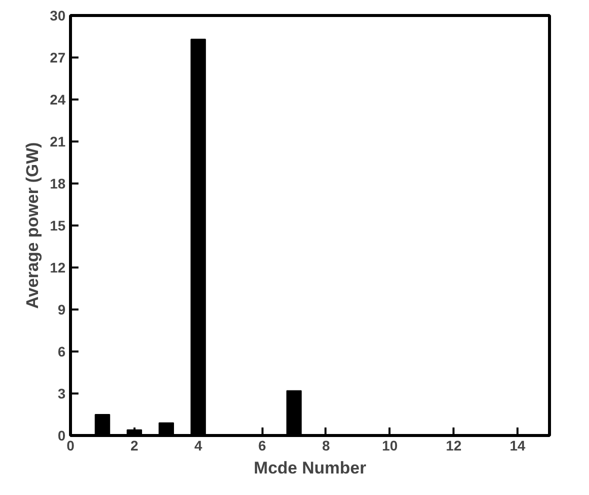  What do you see at coordinates (62, 352) in the screenshot?
I see `y-tick-label: 6` at bounding box center [62, 352].